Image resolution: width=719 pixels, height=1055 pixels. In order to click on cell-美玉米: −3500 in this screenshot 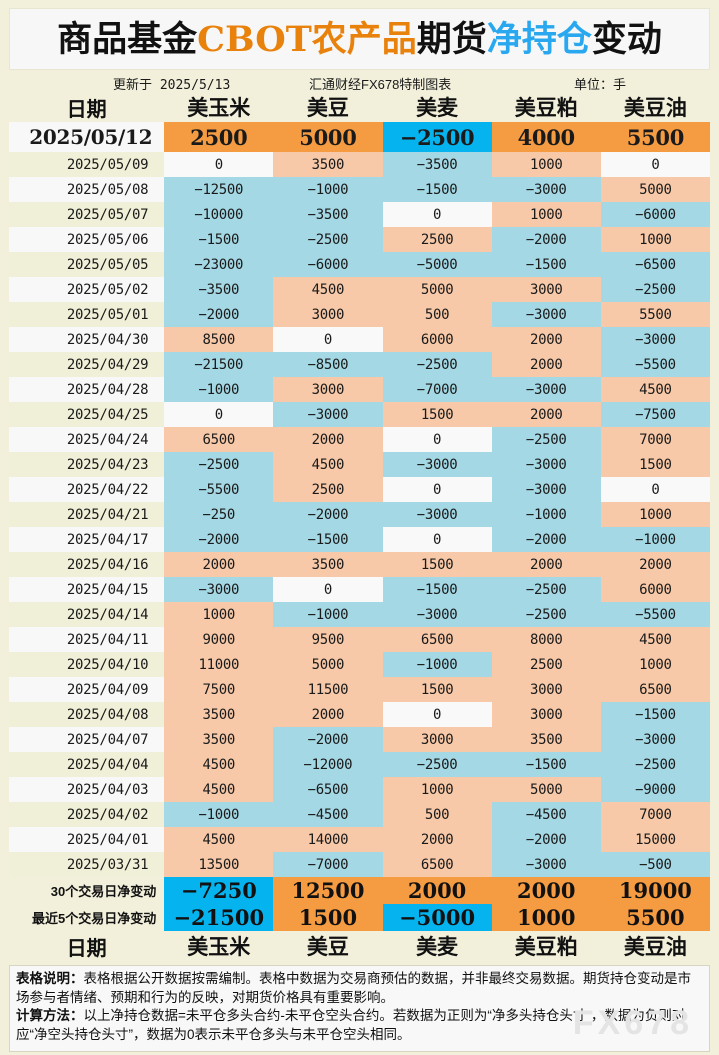, I will do `click(219, 289)`.